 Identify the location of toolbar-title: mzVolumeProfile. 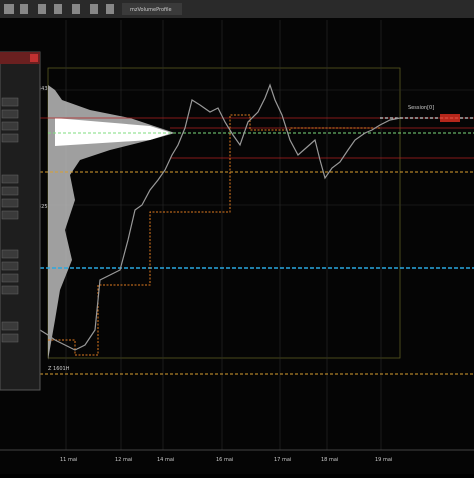
(151, 10).